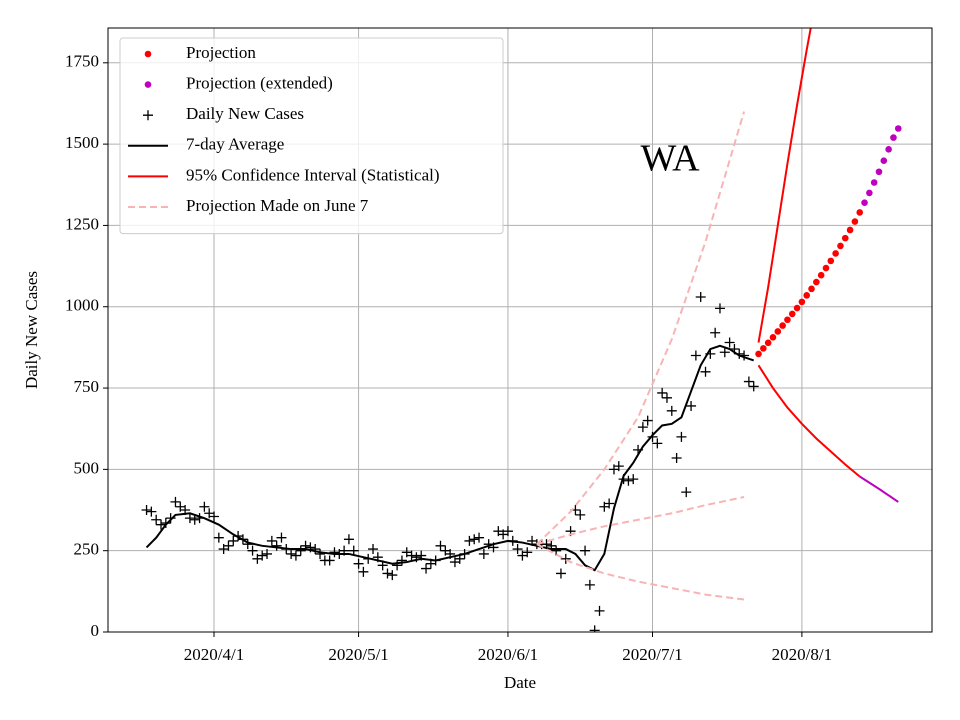 This screenshot has width=960, height=720. Describe the element at coordinates (259, 83) in the screenshot. I see `legend-label: Projection (extended)` at that location.